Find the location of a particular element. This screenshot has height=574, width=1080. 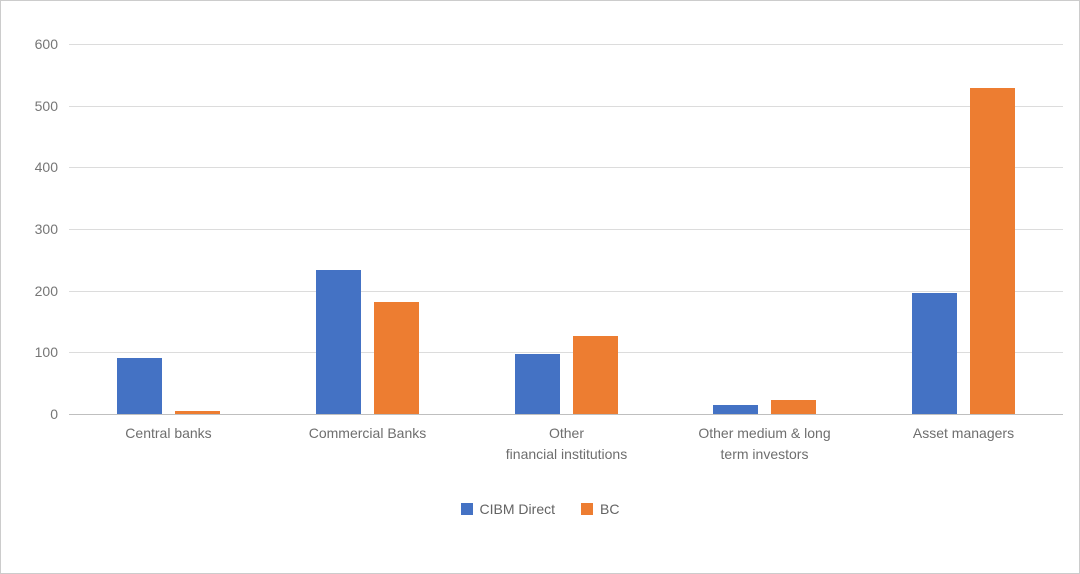

legend-item-cibm-direct: CIBM Direct is located at coordinates (507, 509).